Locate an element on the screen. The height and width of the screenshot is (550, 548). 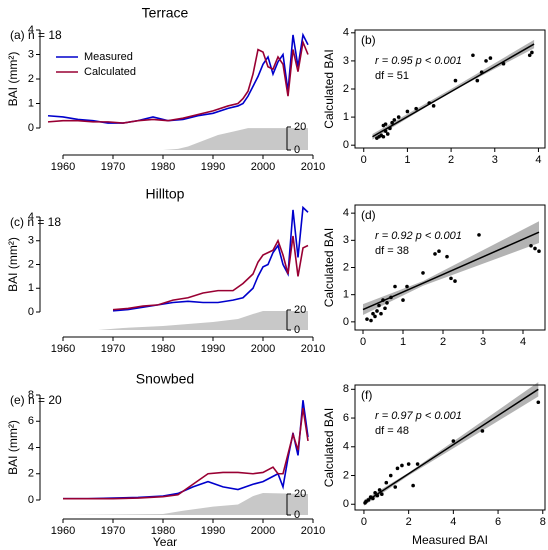
df-label: df = 38 is located at coordinates (392, 251).